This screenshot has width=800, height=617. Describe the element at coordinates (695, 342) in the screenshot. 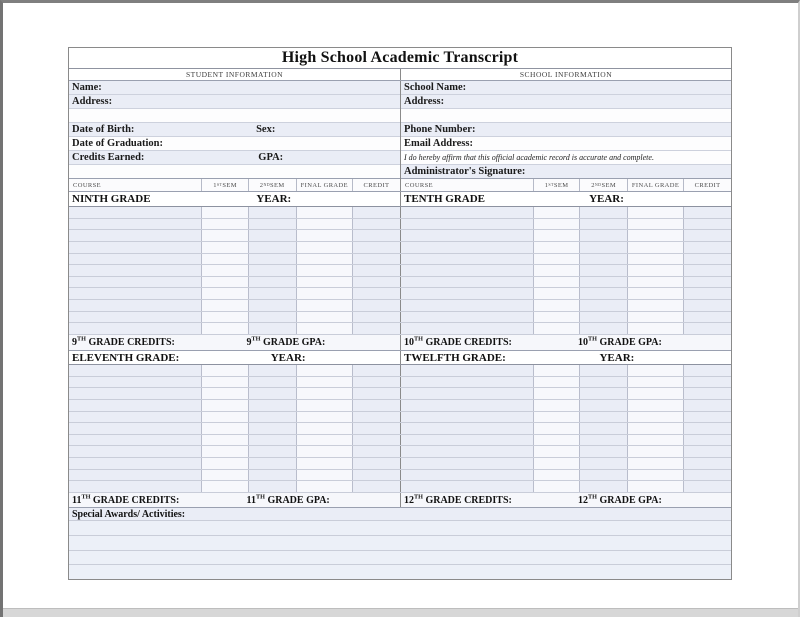

I see `tenth-gpa-input` at that location.